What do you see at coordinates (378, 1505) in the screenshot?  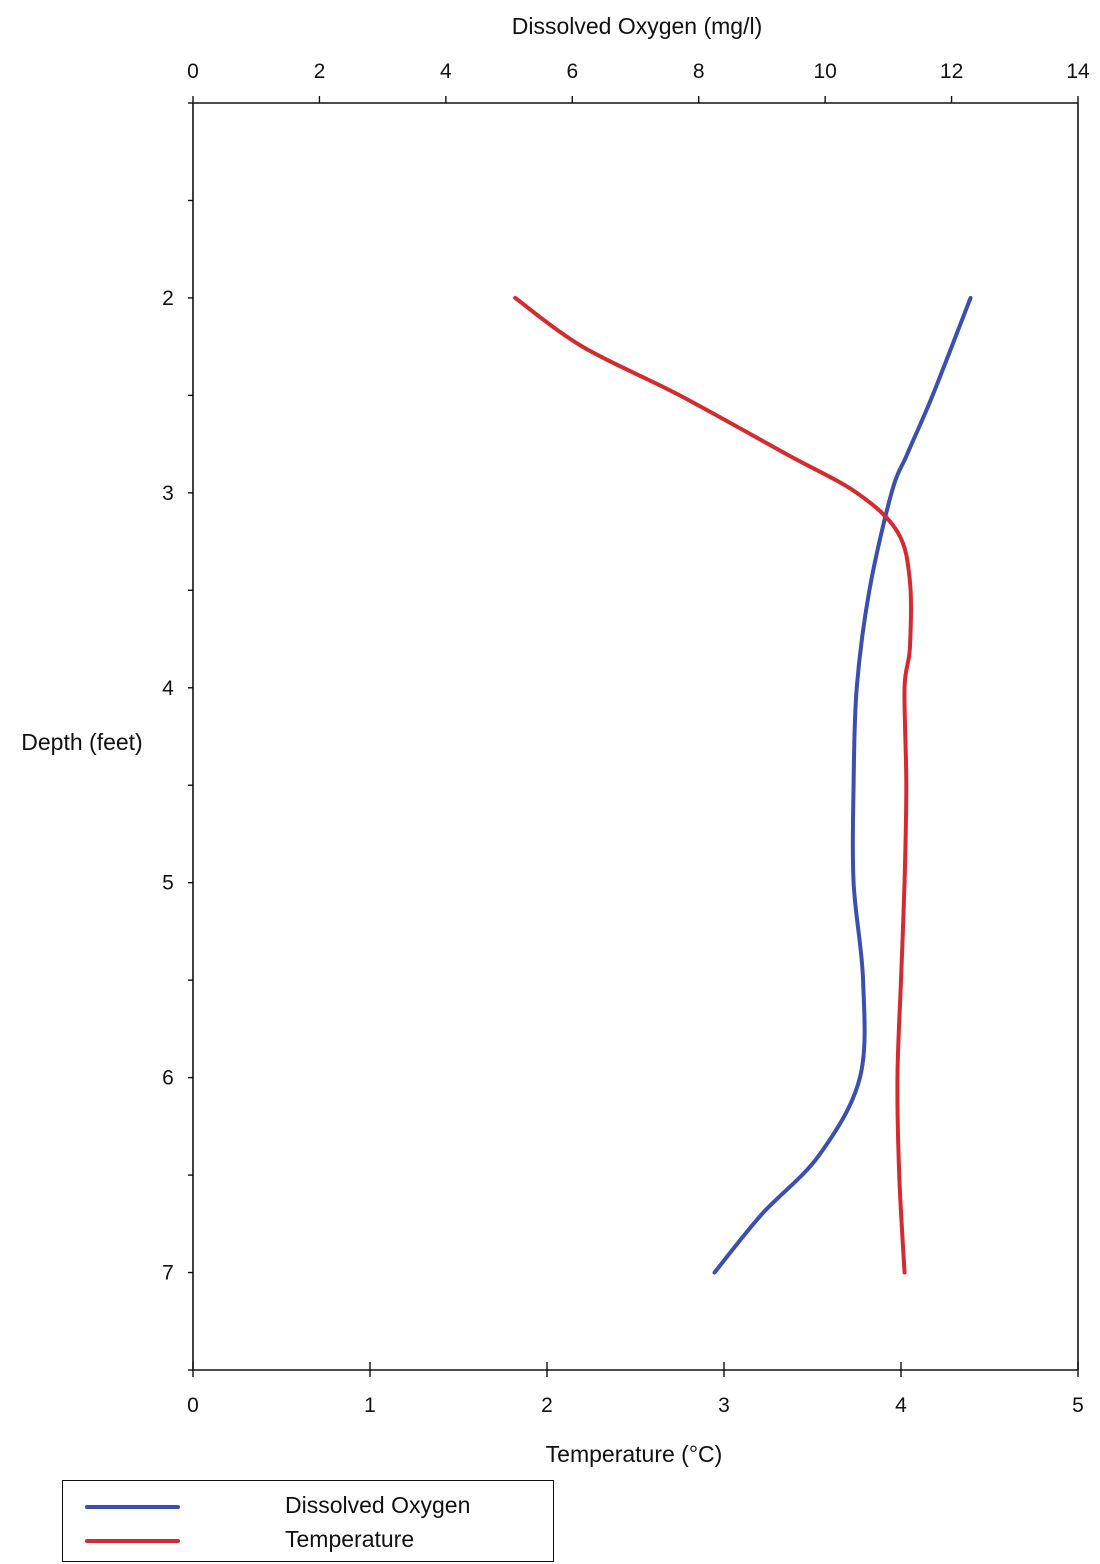 I see `legend-label-dissolved-oxygen: Dissolved Oxygen` at bounding box center [378, 1505].